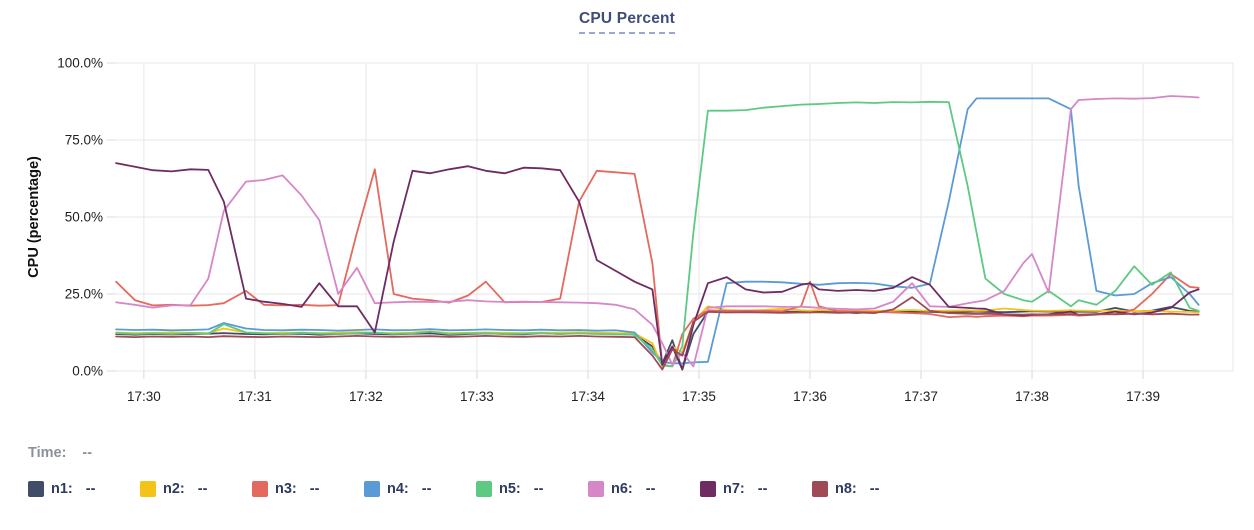 The height and width of the screenshot is (530, 1254). I want to click on legend-item-n1: n1: --, so click(84, 489).